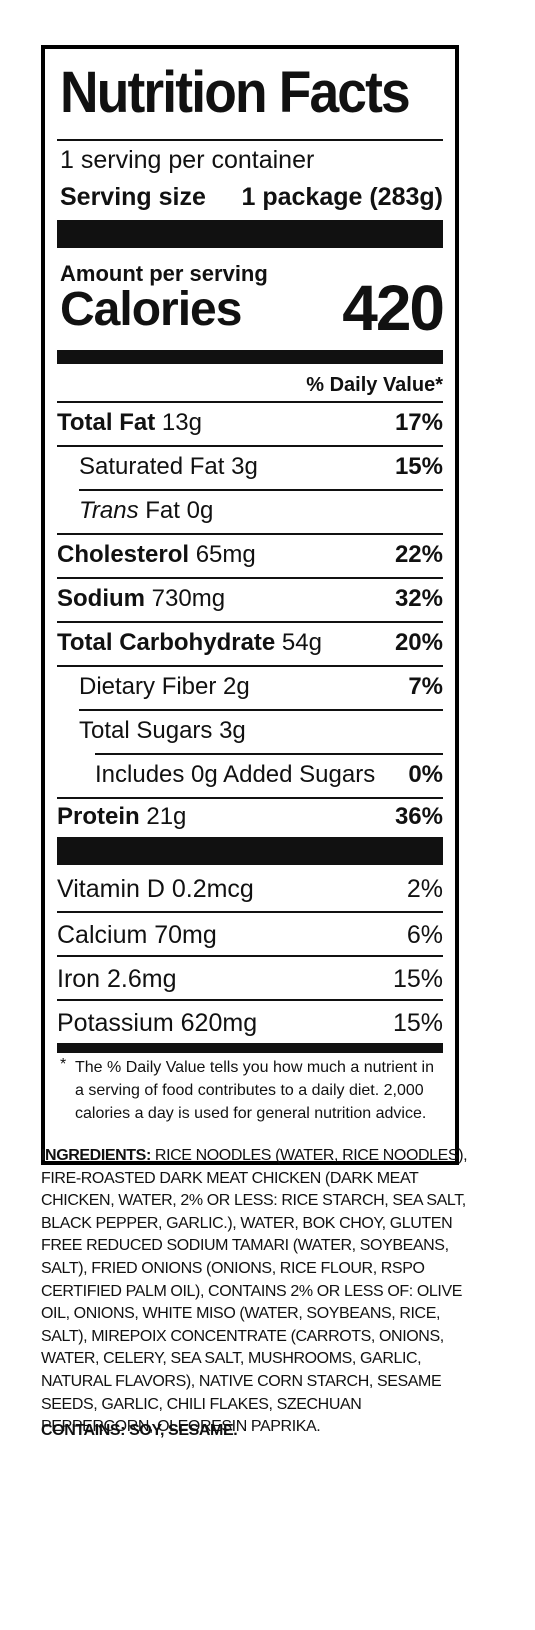  I want to click on calories-label: Calories, so click(151, 309).